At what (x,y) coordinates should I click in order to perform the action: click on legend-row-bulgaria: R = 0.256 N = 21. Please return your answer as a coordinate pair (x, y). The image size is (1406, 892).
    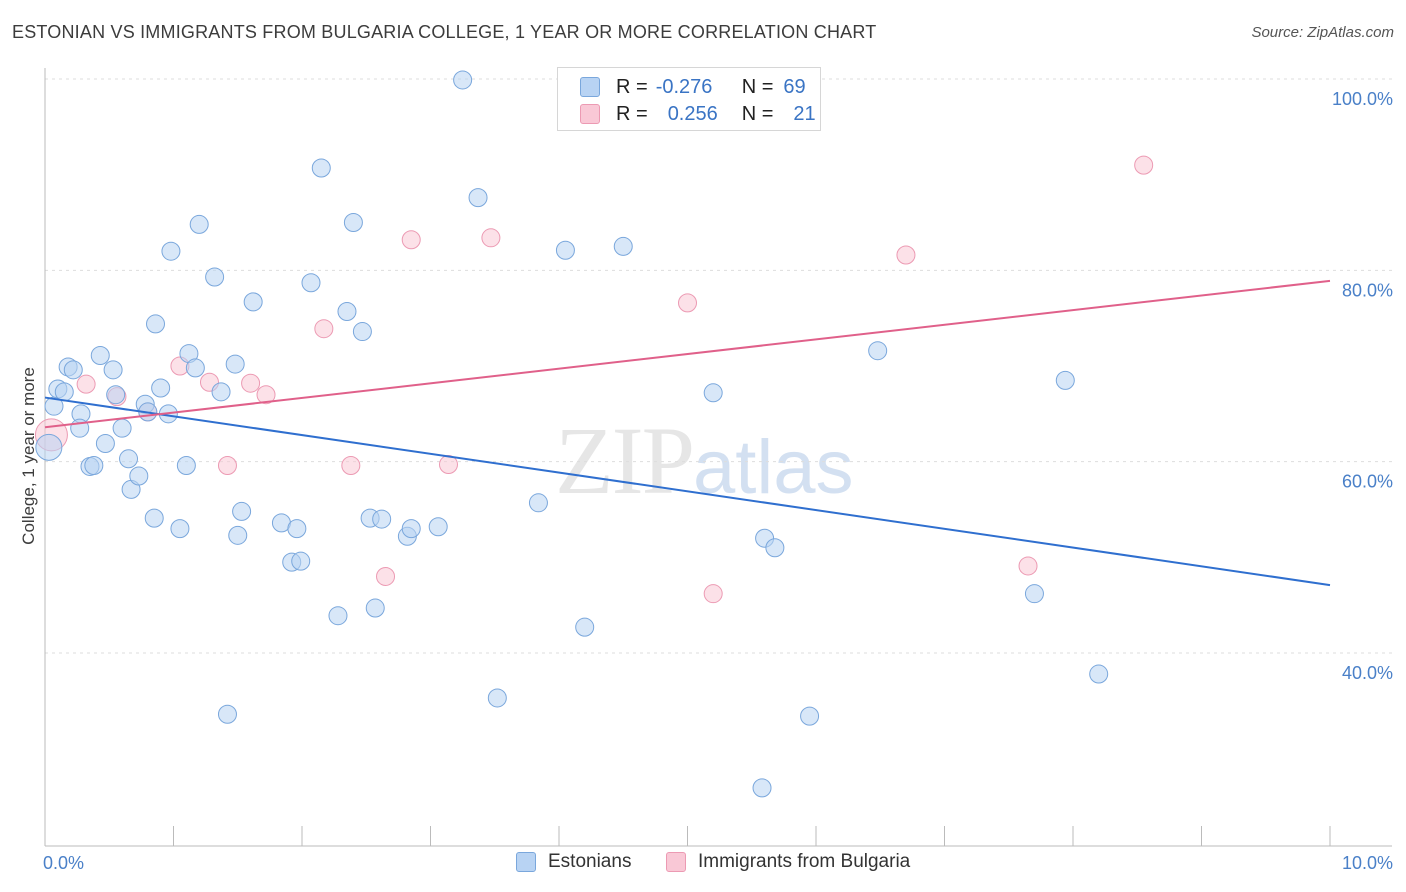
    Looking at the image, I should click on (698, 114).